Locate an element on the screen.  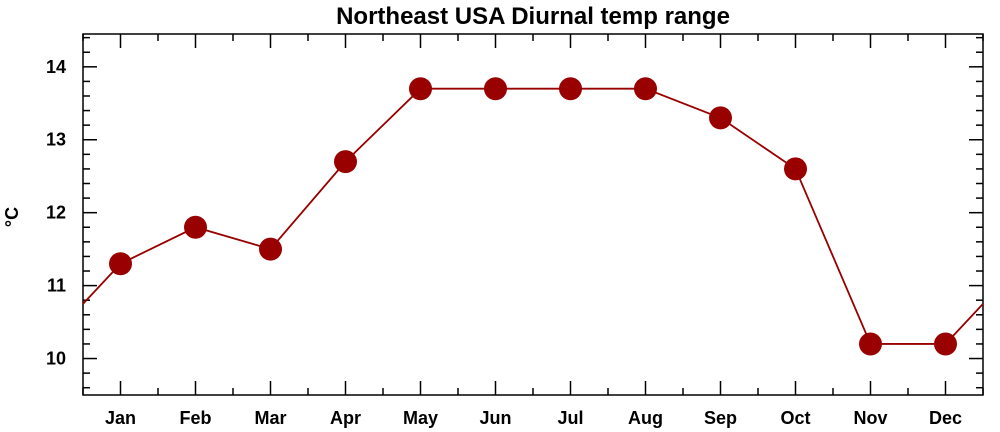
y-tick-label: 14 is located at coordinates (56, 67).